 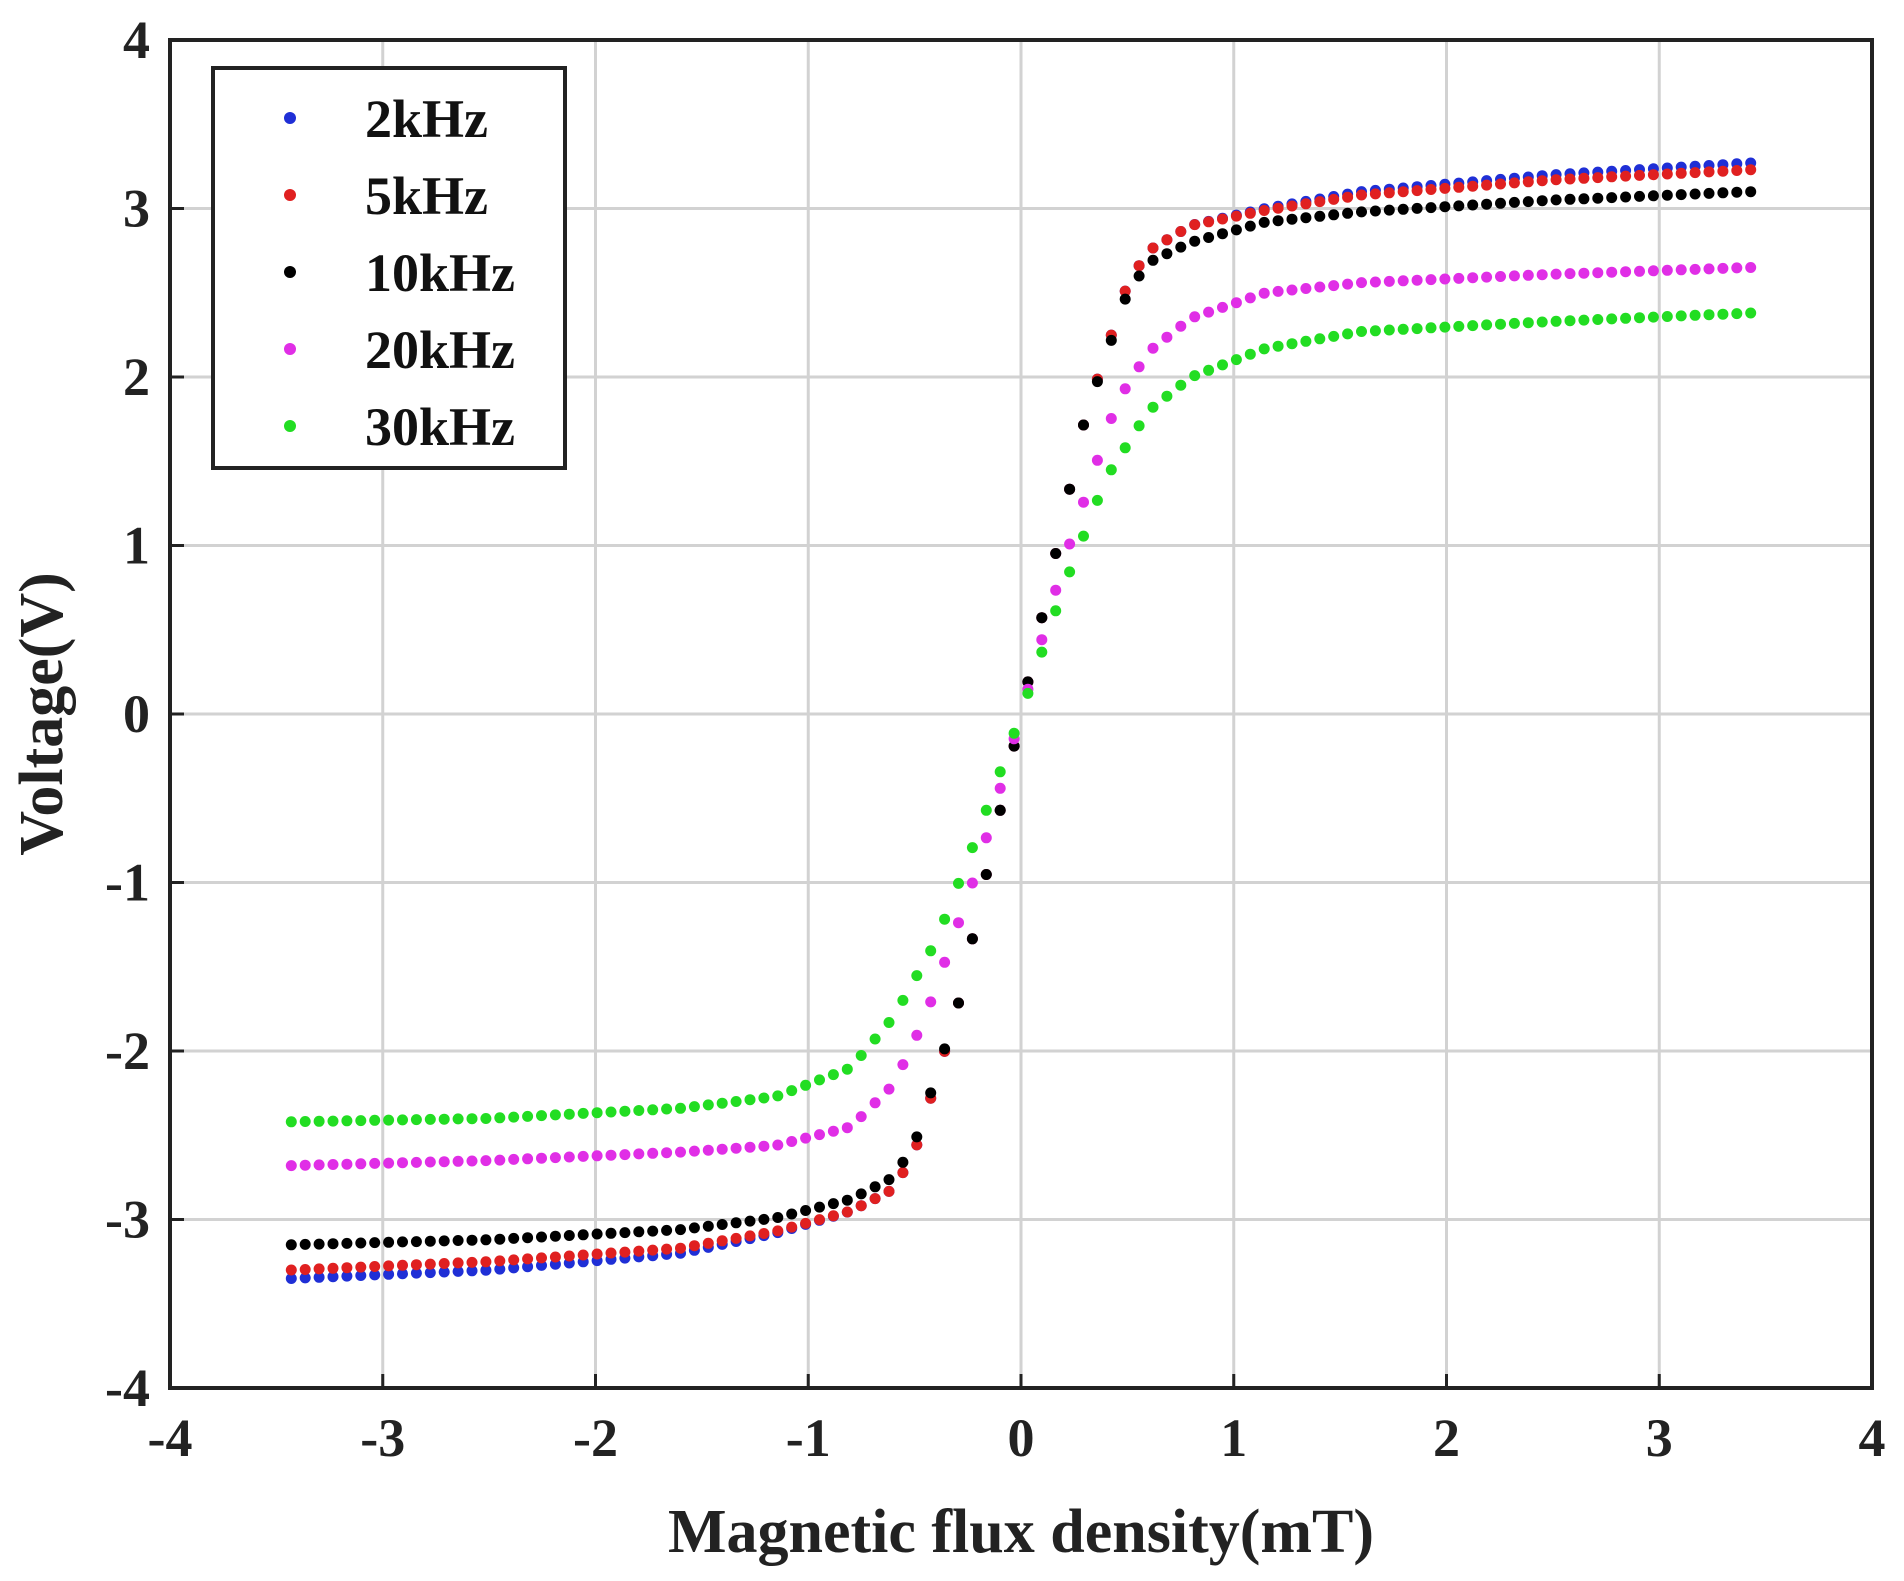 What do you see at coordinates (382, 1438) in the screenshot?
I see `x-tick-label: -3` at bounding box center [382, 1438].